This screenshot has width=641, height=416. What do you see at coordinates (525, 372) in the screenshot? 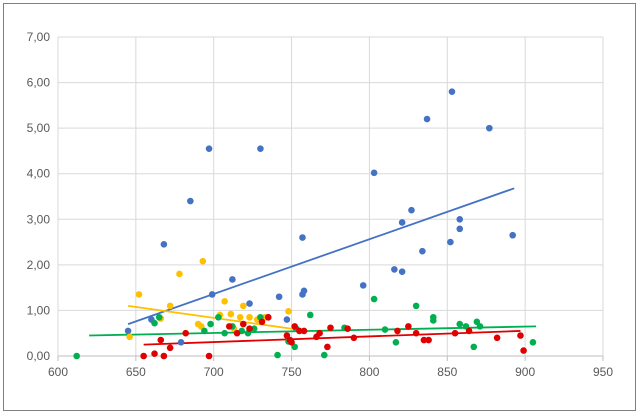
I see `x-tick-label: 900` at bounding box center [525, 372].